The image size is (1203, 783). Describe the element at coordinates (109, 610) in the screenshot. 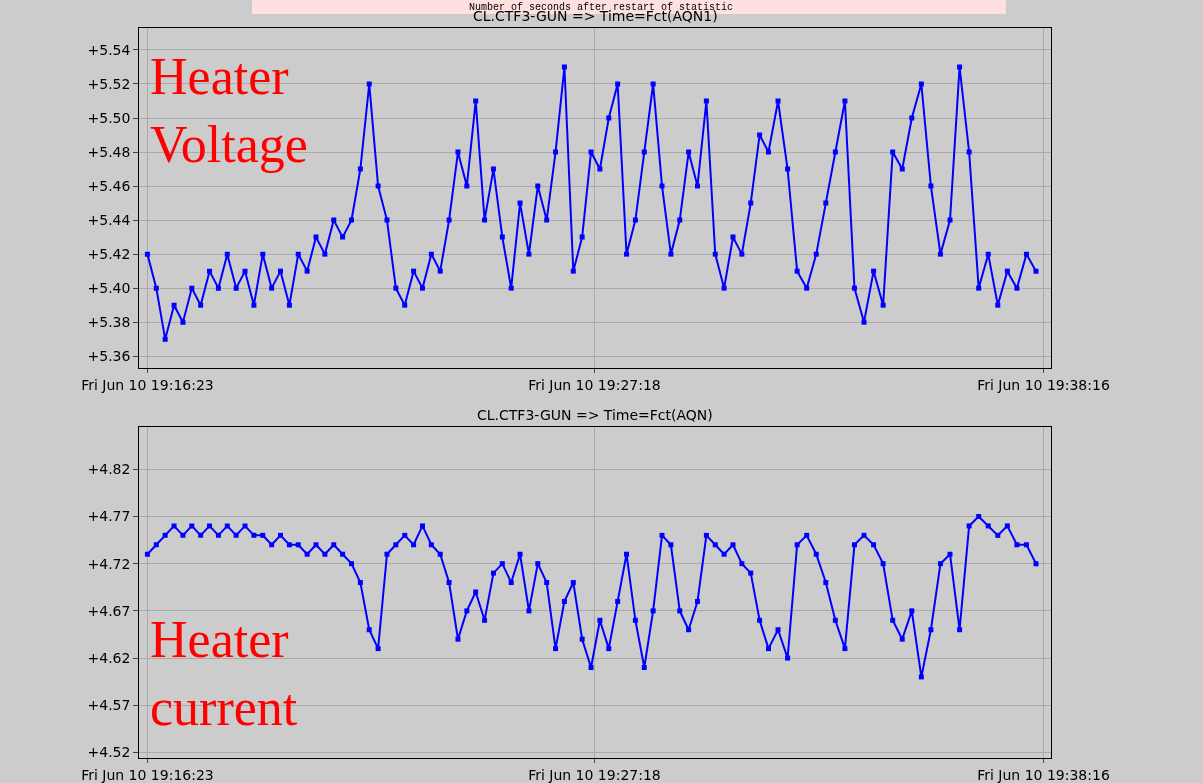

I see `y-tick-label: +4.67` at that location.